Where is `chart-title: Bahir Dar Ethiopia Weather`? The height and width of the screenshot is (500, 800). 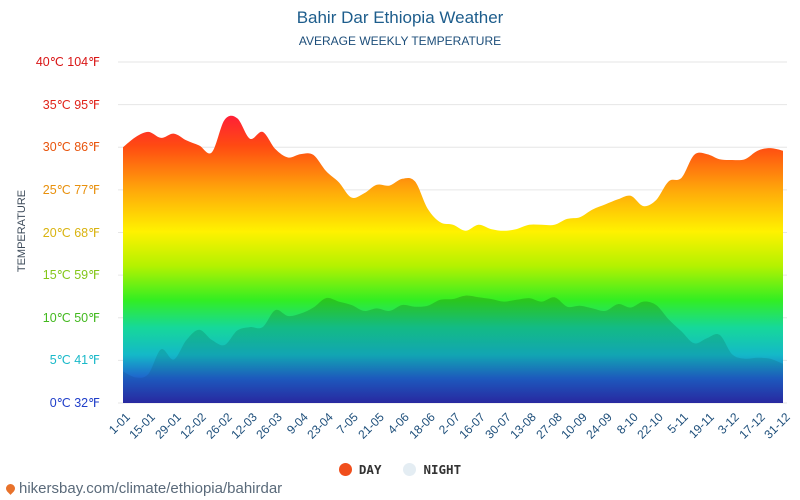 chart-title: Bahir Dar Ethiopia Weather is located at coordinates (400, 17).